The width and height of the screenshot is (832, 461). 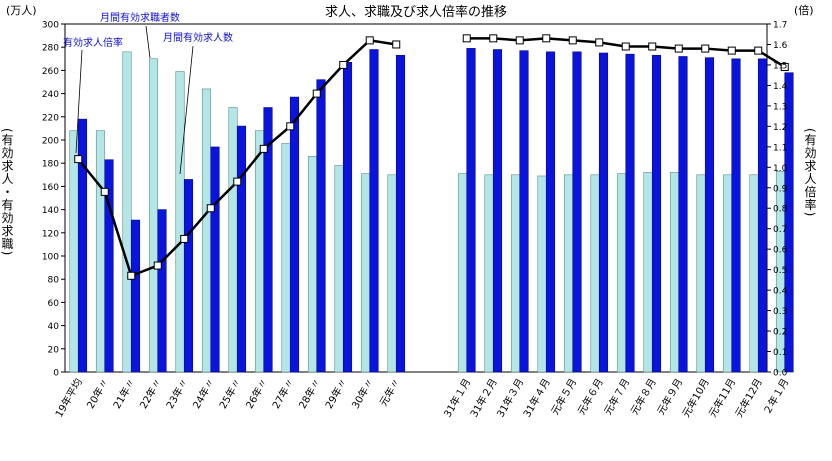 I want to click on x-tick-label: 26年〃, so click(x=257, y=393).